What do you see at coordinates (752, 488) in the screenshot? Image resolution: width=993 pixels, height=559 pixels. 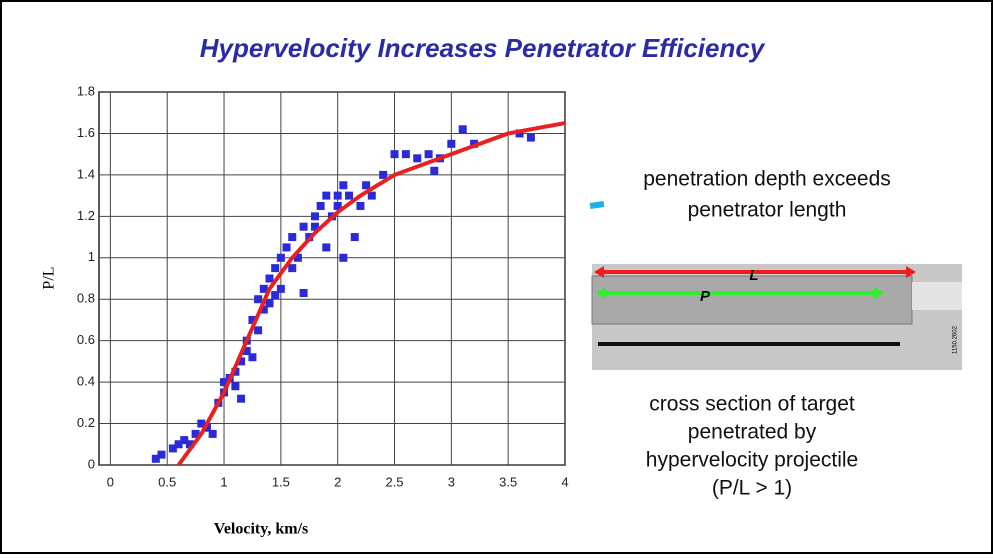 I see `caption: (P/L > 1)` at bounding box center [752, 488].